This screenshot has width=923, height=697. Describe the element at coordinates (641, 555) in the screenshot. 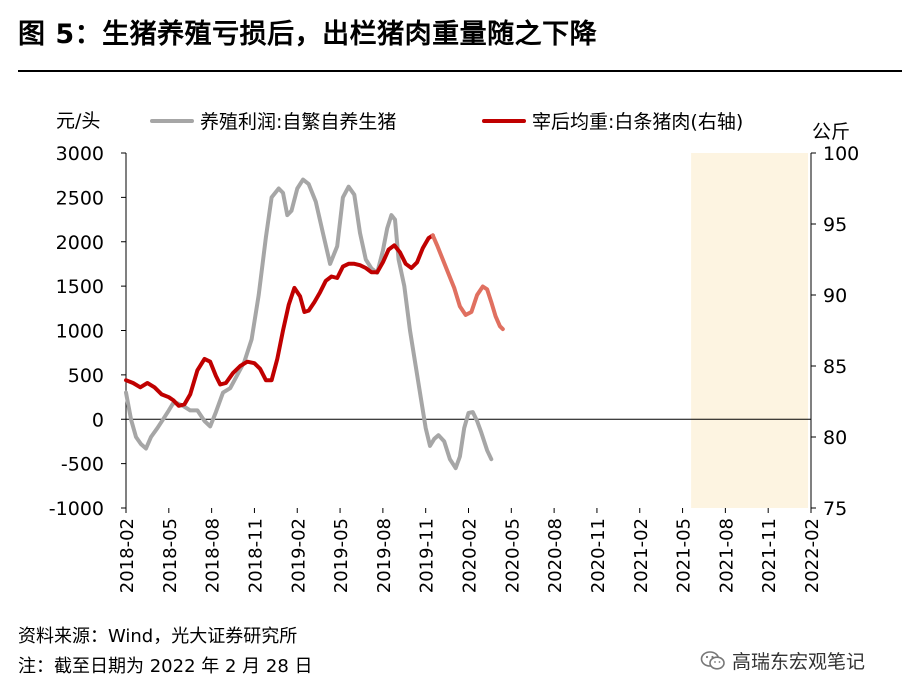

I see `x-tick-label: 2021-02` at that location.